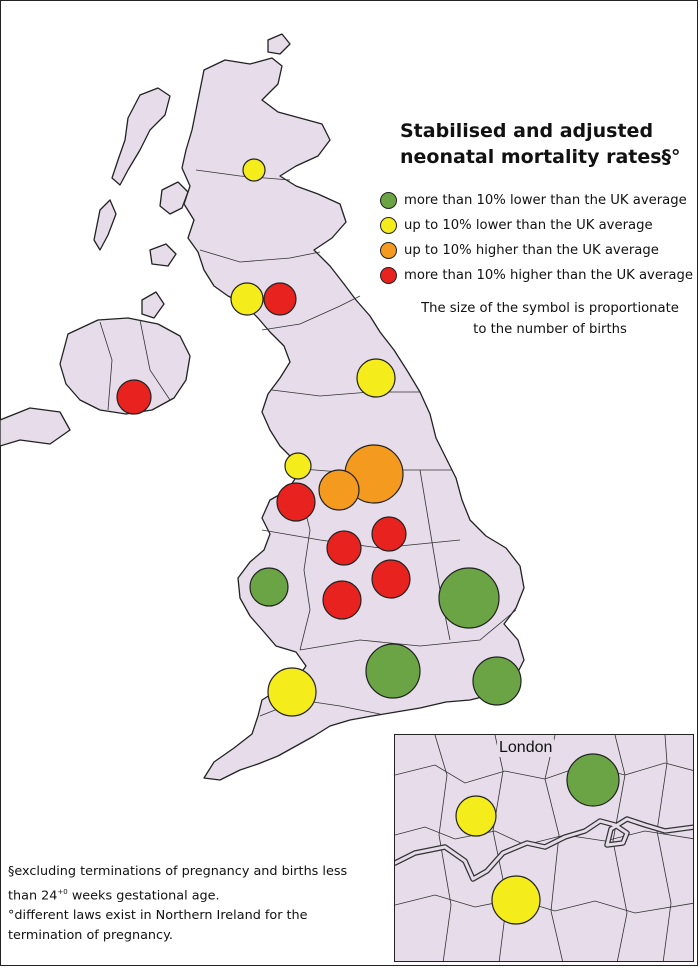 Image resolution: width=700 pixels, height=968 pixels. What do you see at coordinates (526, 748) in the screenshot?
I see `london-label: London` at bounding box center [526, 748].